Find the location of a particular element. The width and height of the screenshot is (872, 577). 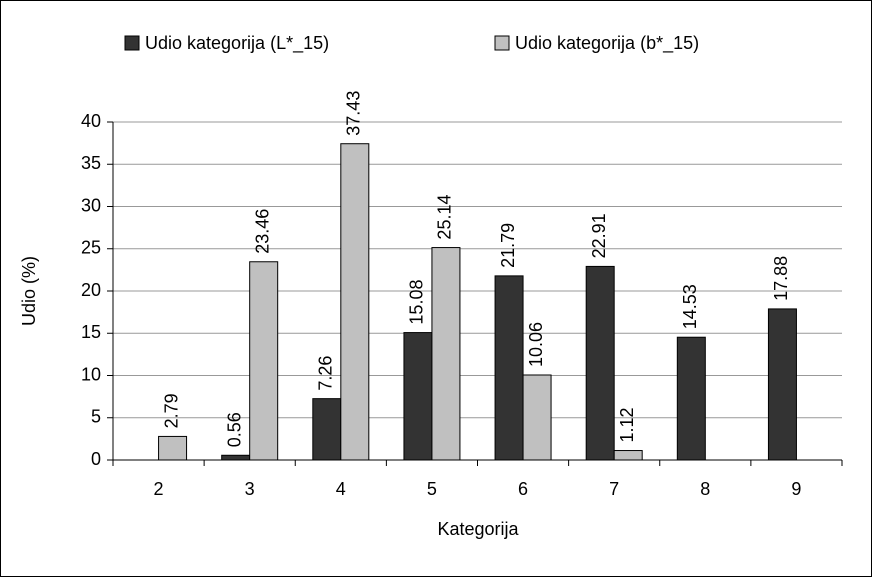

data-label: 10.06 is located at coordinates (536, 344).